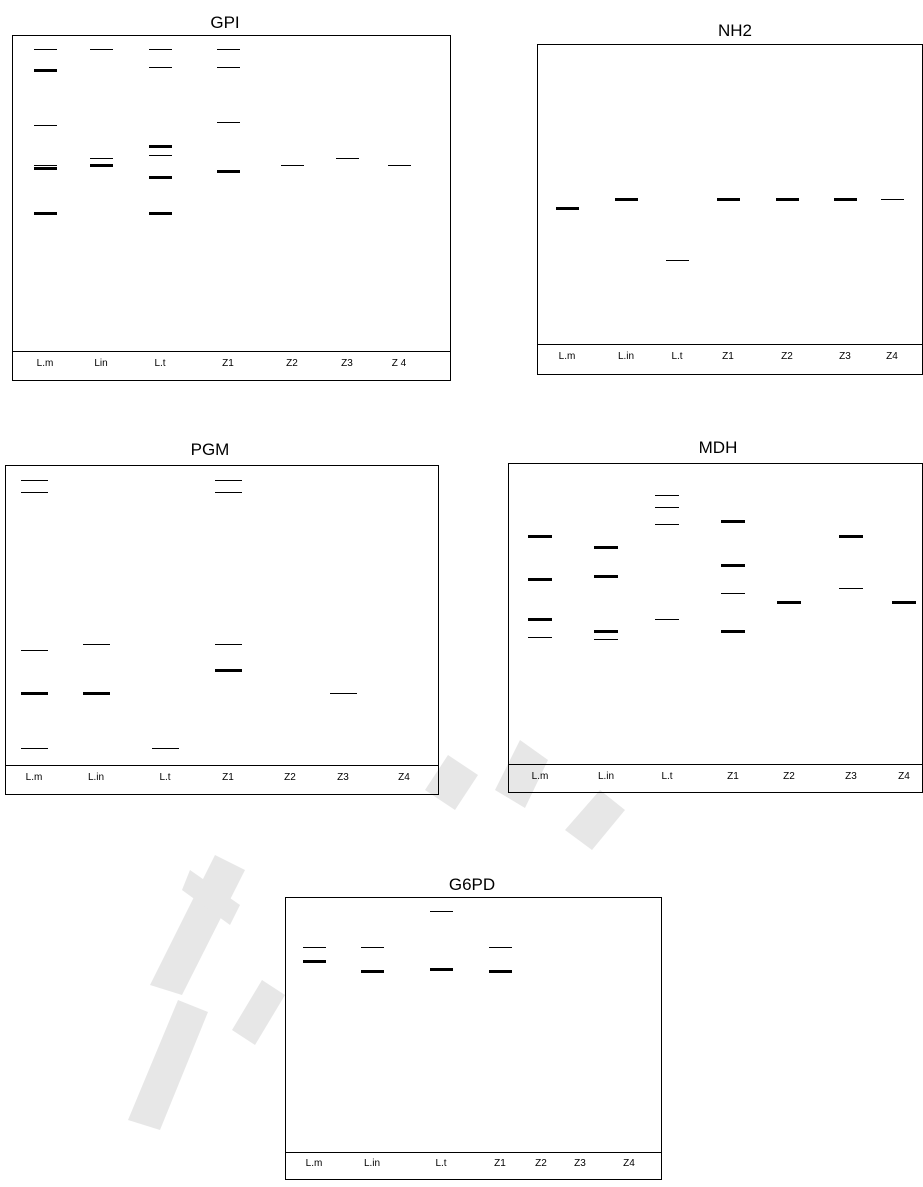  What do you see at coordinates (472, 884) in the screenshot?
I see `gel-title: G6PD` at bounding box center [472, 884].